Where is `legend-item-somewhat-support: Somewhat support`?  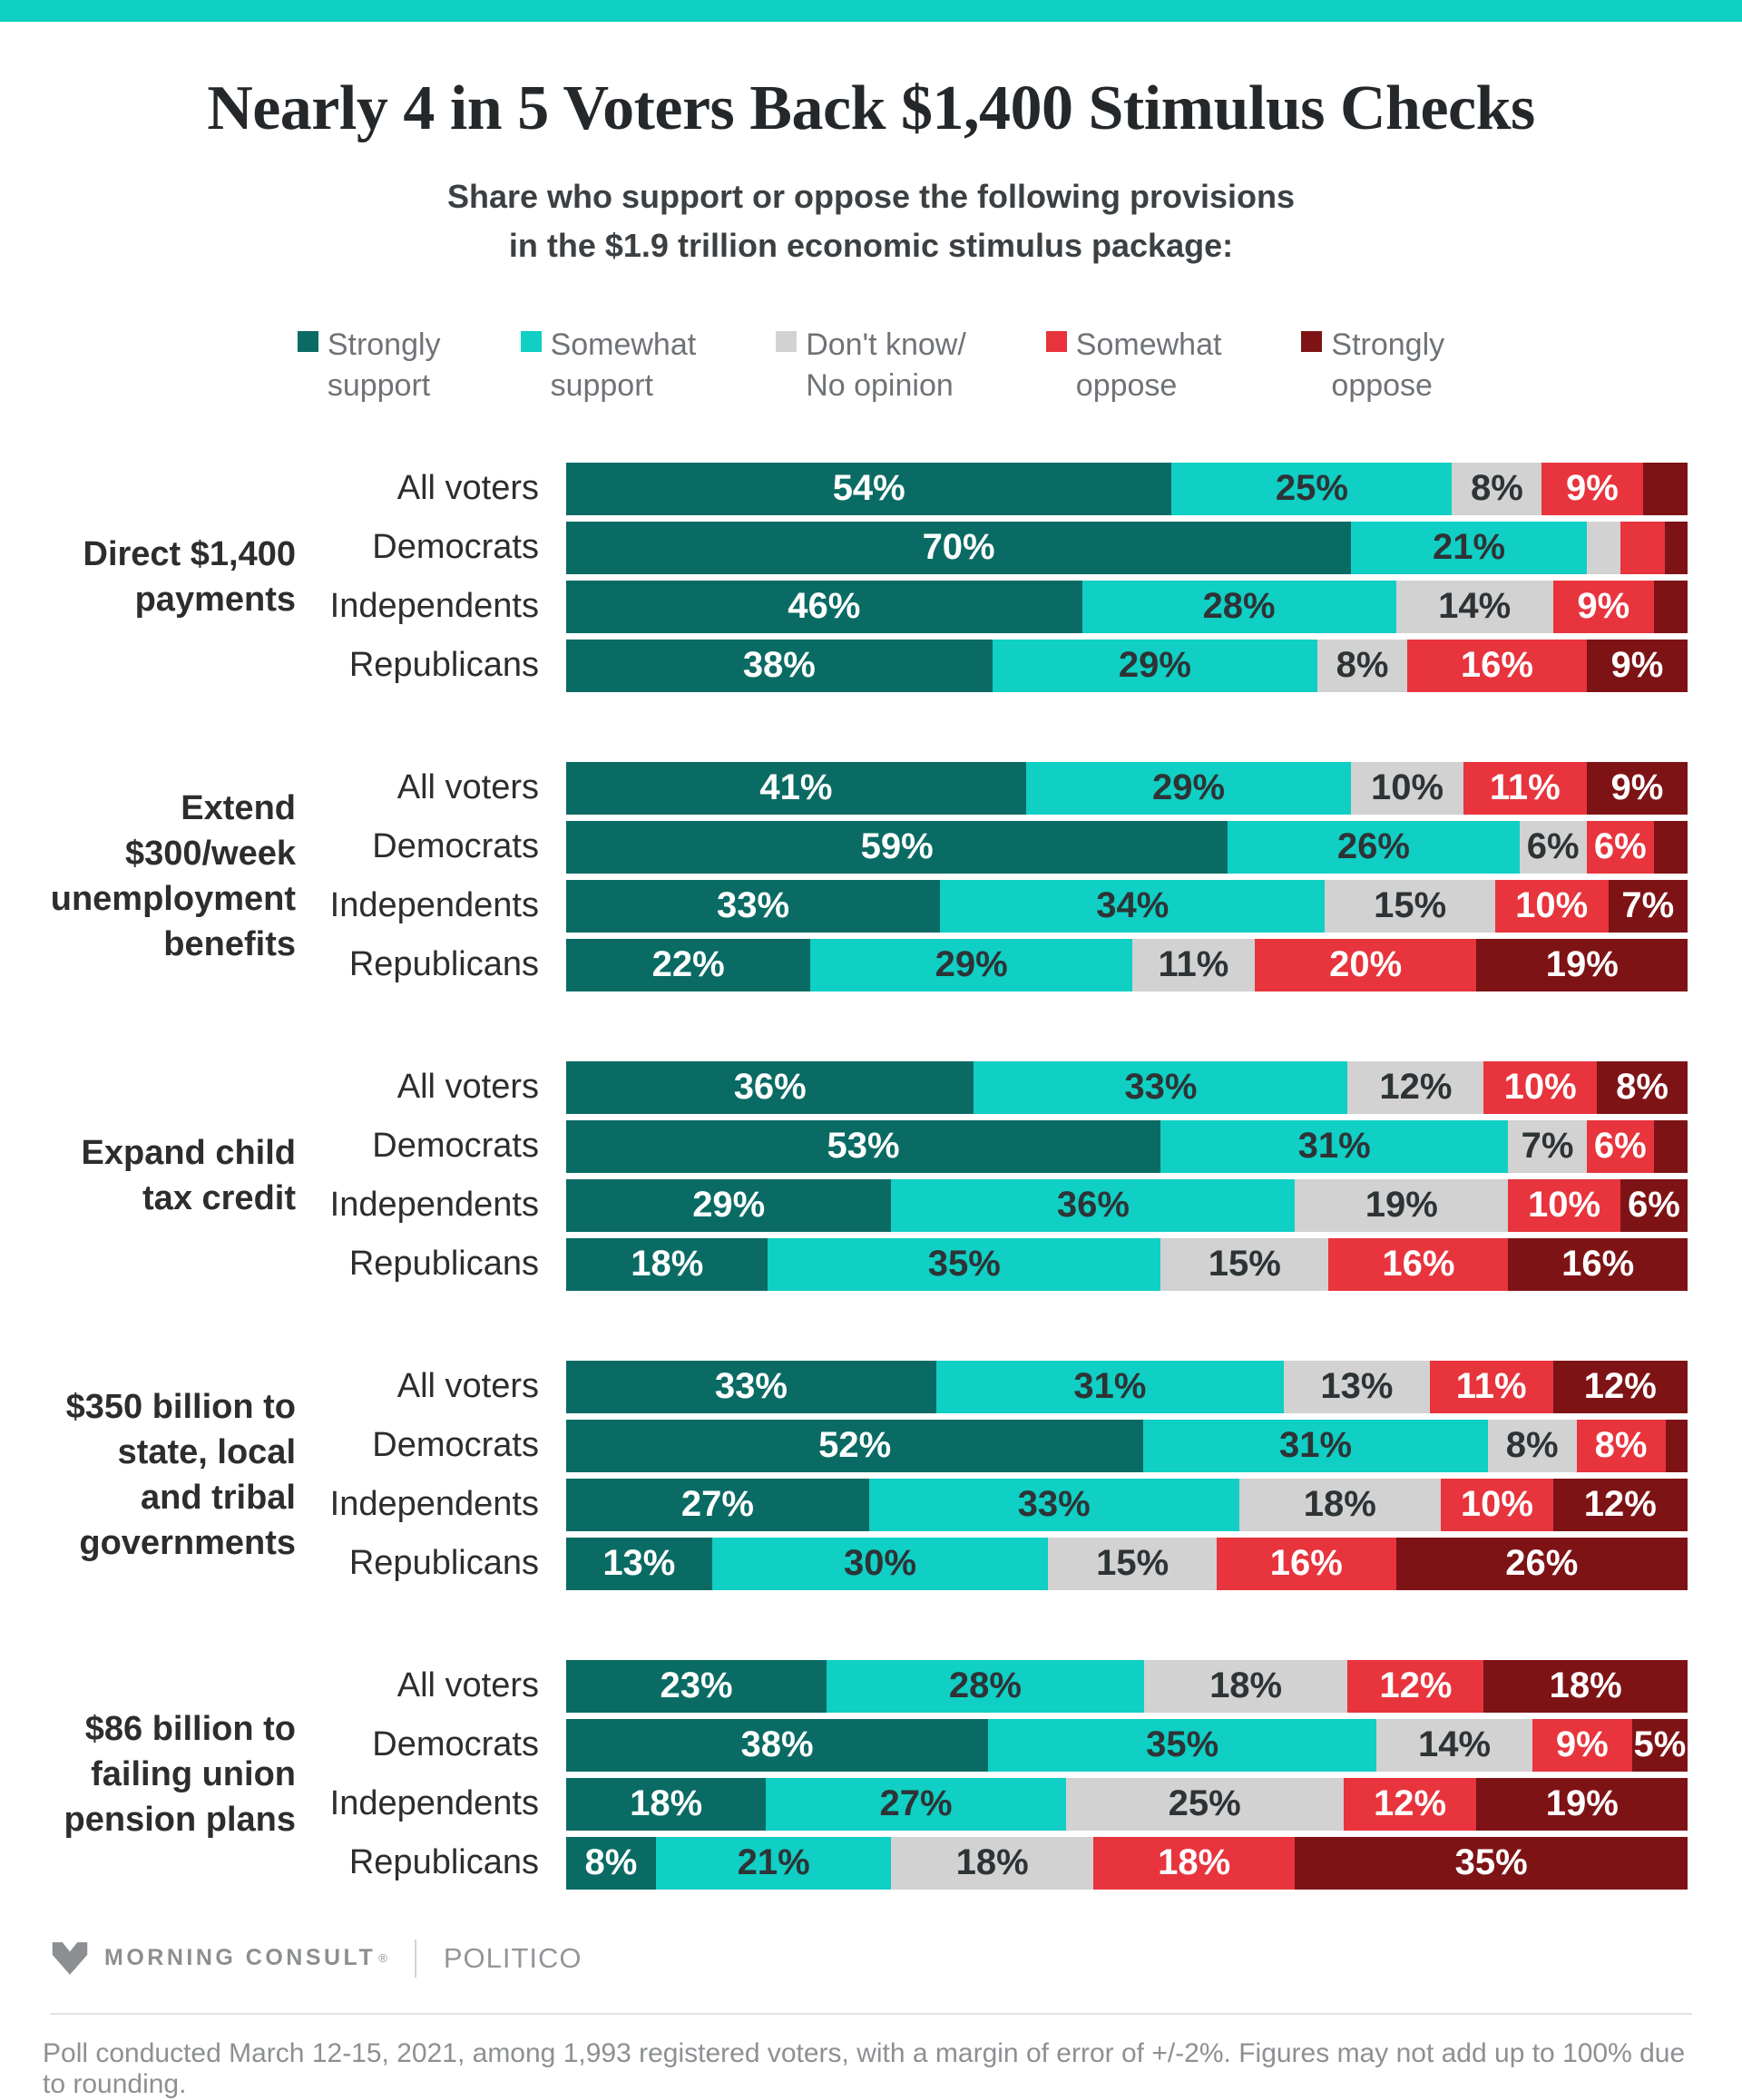
legend-item-somewhat-support: Somewhat support is located at coordinates (608, 365).